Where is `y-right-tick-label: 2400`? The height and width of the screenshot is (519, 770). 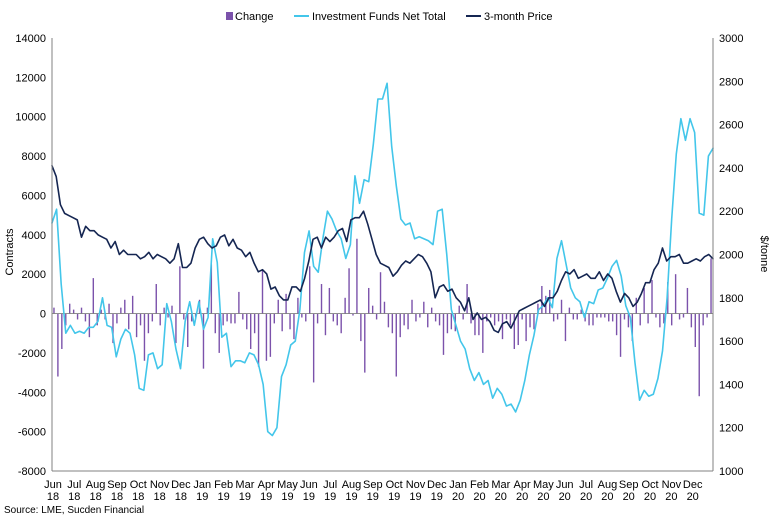 y-right-tick-label: 2400 is located at coordinates (731, 169).